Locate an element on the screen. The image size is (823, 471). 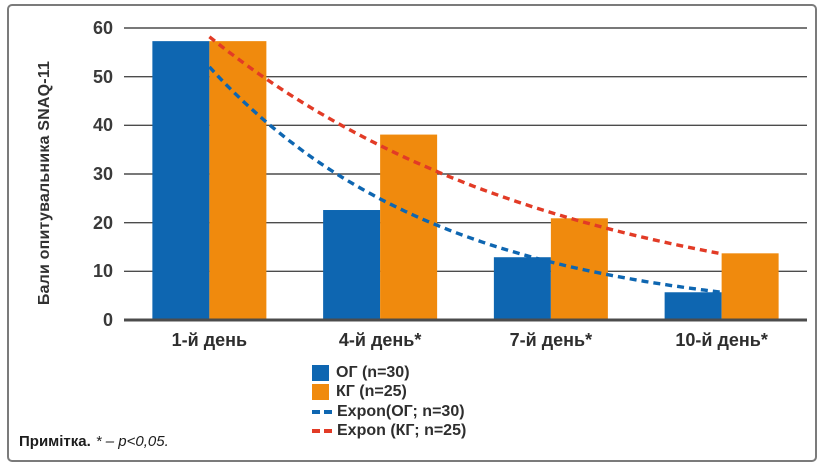
bar-series1-cat4 is located at coordinates (693, 306).